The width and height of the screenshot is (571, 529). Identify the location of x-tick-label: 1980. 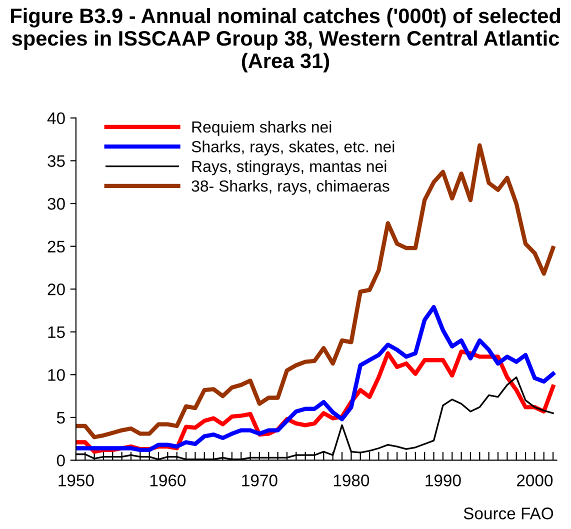
(352, 480).